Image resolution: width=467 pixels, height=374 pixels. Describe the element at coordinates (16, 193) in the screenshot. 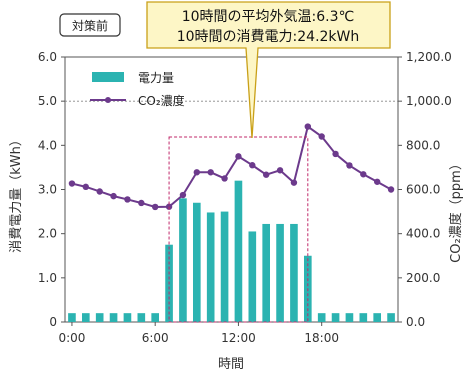

I see `y-axis-left-title: 消費電力量（kWh）` at that location.